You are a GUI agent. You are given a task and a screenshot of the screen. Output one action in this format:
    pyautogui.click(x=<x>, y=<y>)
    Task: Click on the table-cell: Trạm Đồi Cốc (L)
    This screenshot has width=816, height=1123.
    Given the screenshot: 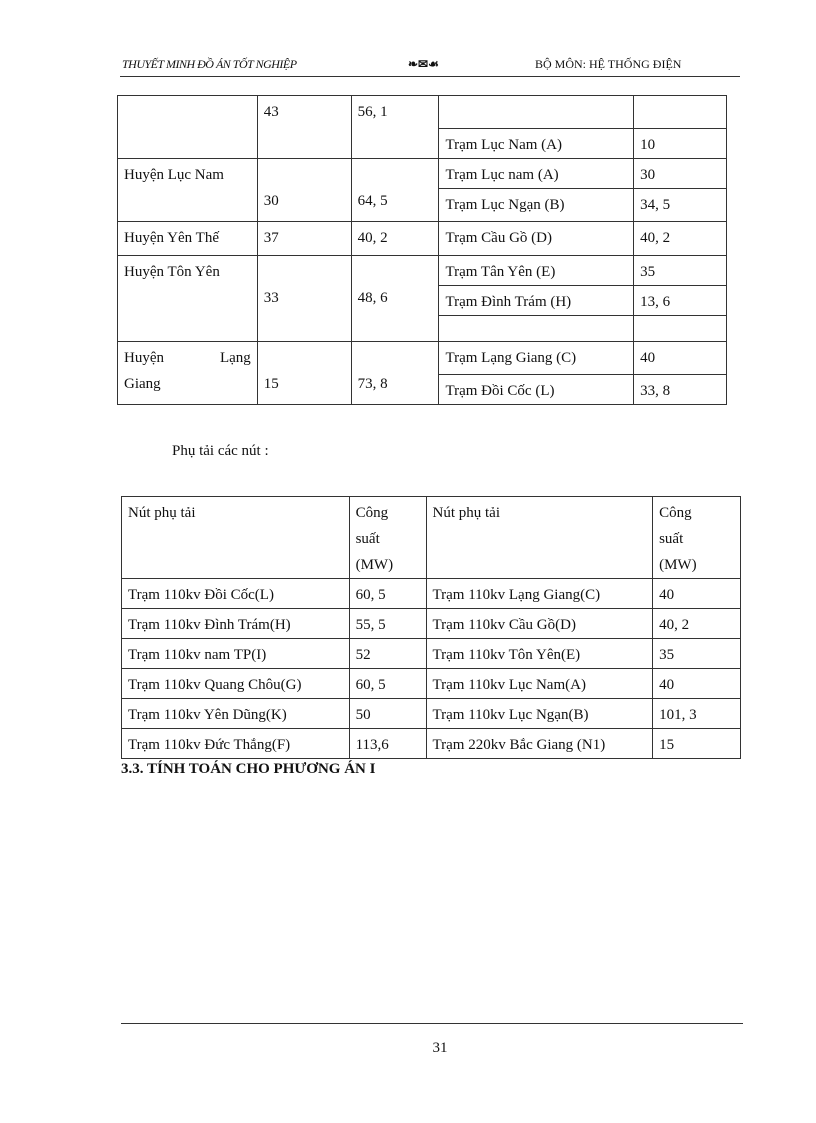 What is the action you would take?
    pyautogui.click(x=536, y=389)
    